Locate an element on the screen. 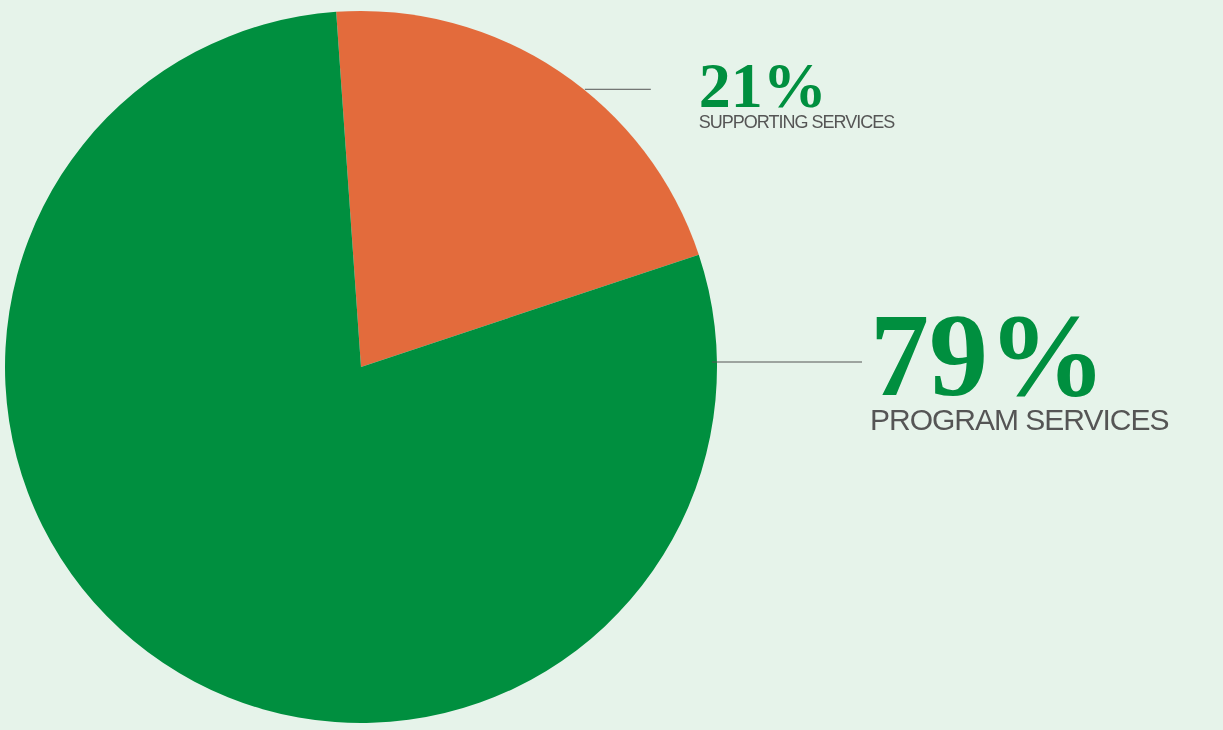  pie-slice is located at coordinates (517, 189).